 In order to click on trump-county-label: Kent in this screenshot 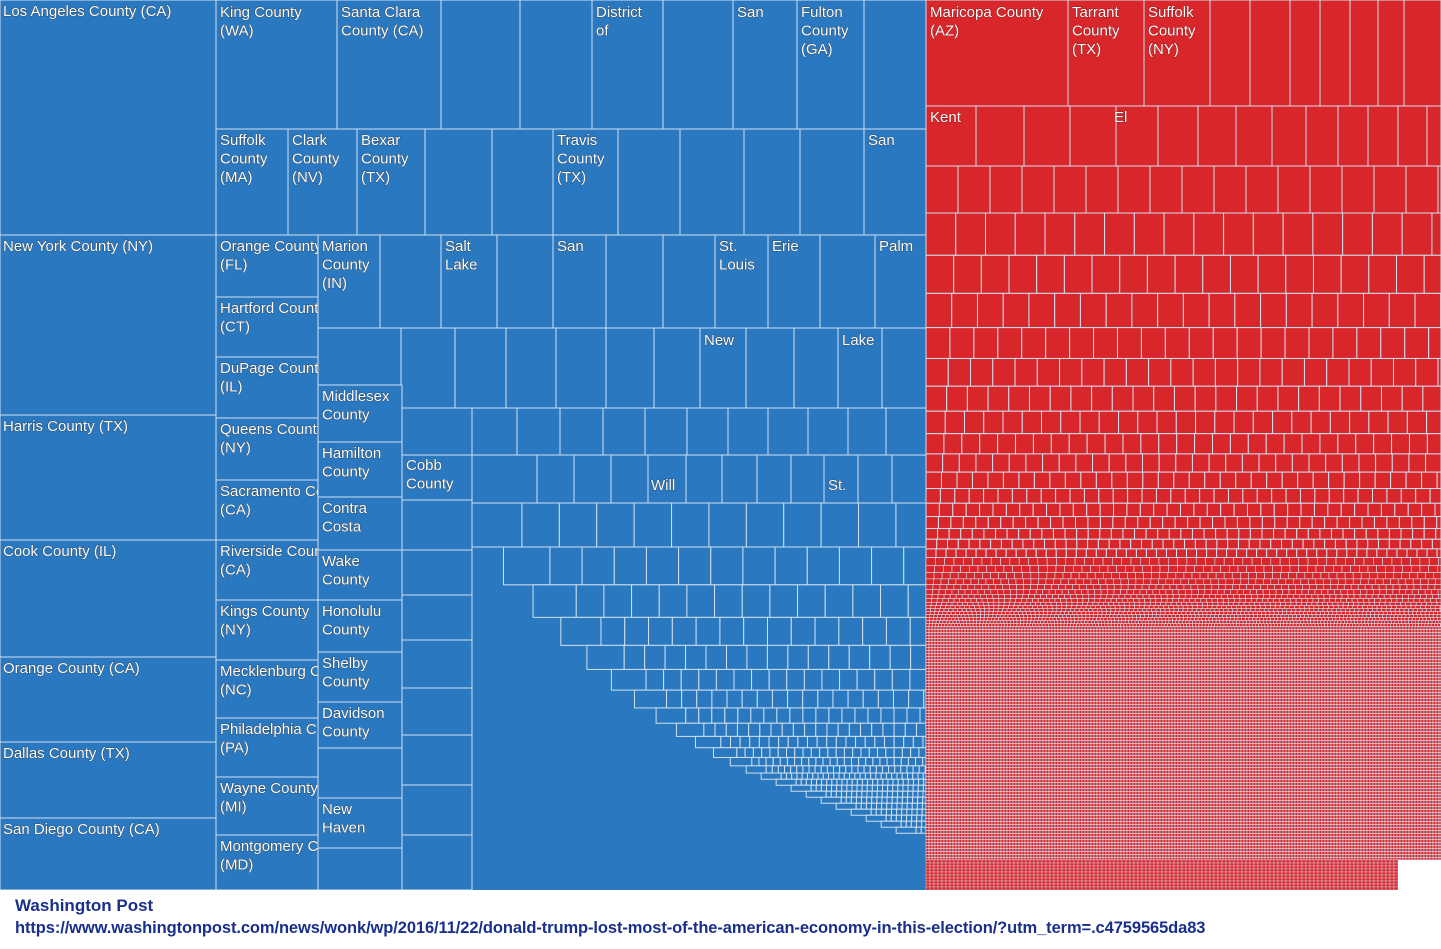, I will do `click(946, 117)`.